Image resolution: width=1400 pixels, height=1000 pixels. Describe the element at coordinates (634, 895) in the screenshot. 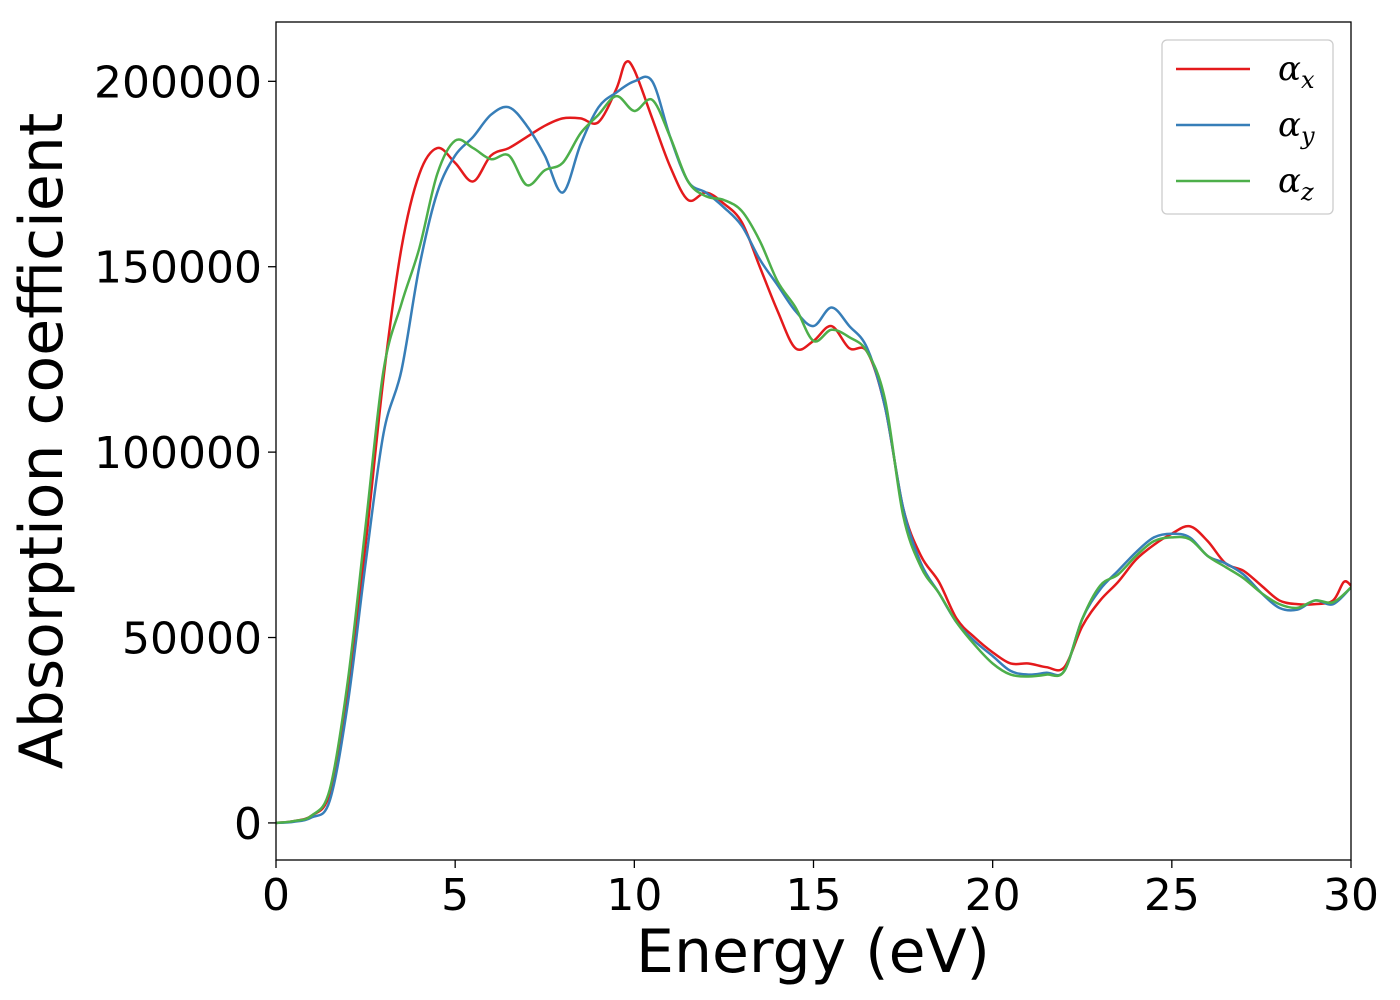

I see `x-tick-label: 10` at that location.